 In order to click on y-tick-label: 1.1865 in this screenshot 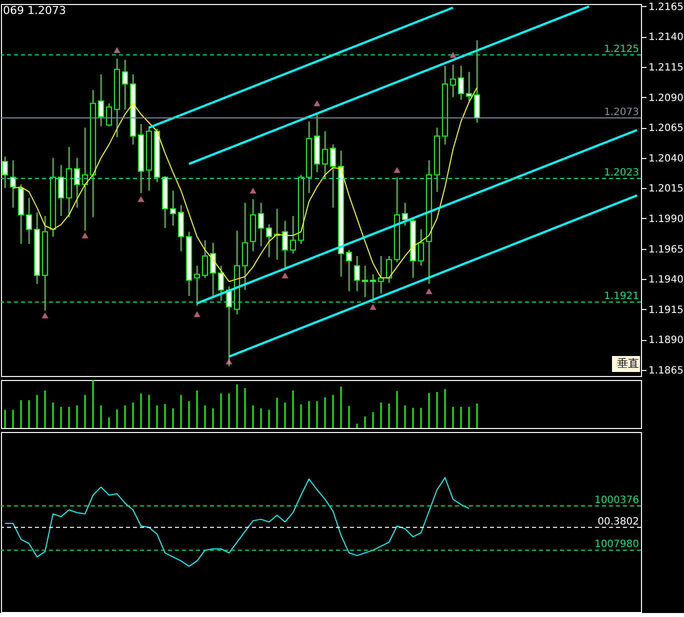, I will do `click(666, 370)`.